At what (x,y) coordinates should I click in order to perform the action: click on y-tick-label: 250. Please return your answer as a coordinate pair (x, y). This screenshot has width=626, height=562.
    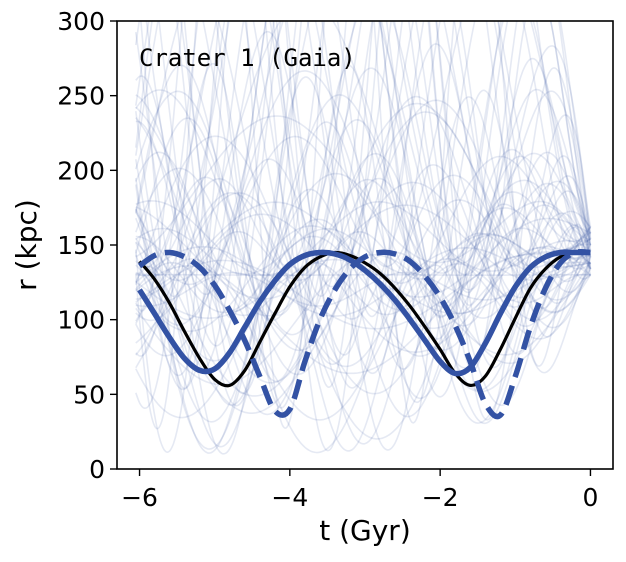
    Looking at the image, I should click on (81, 96).